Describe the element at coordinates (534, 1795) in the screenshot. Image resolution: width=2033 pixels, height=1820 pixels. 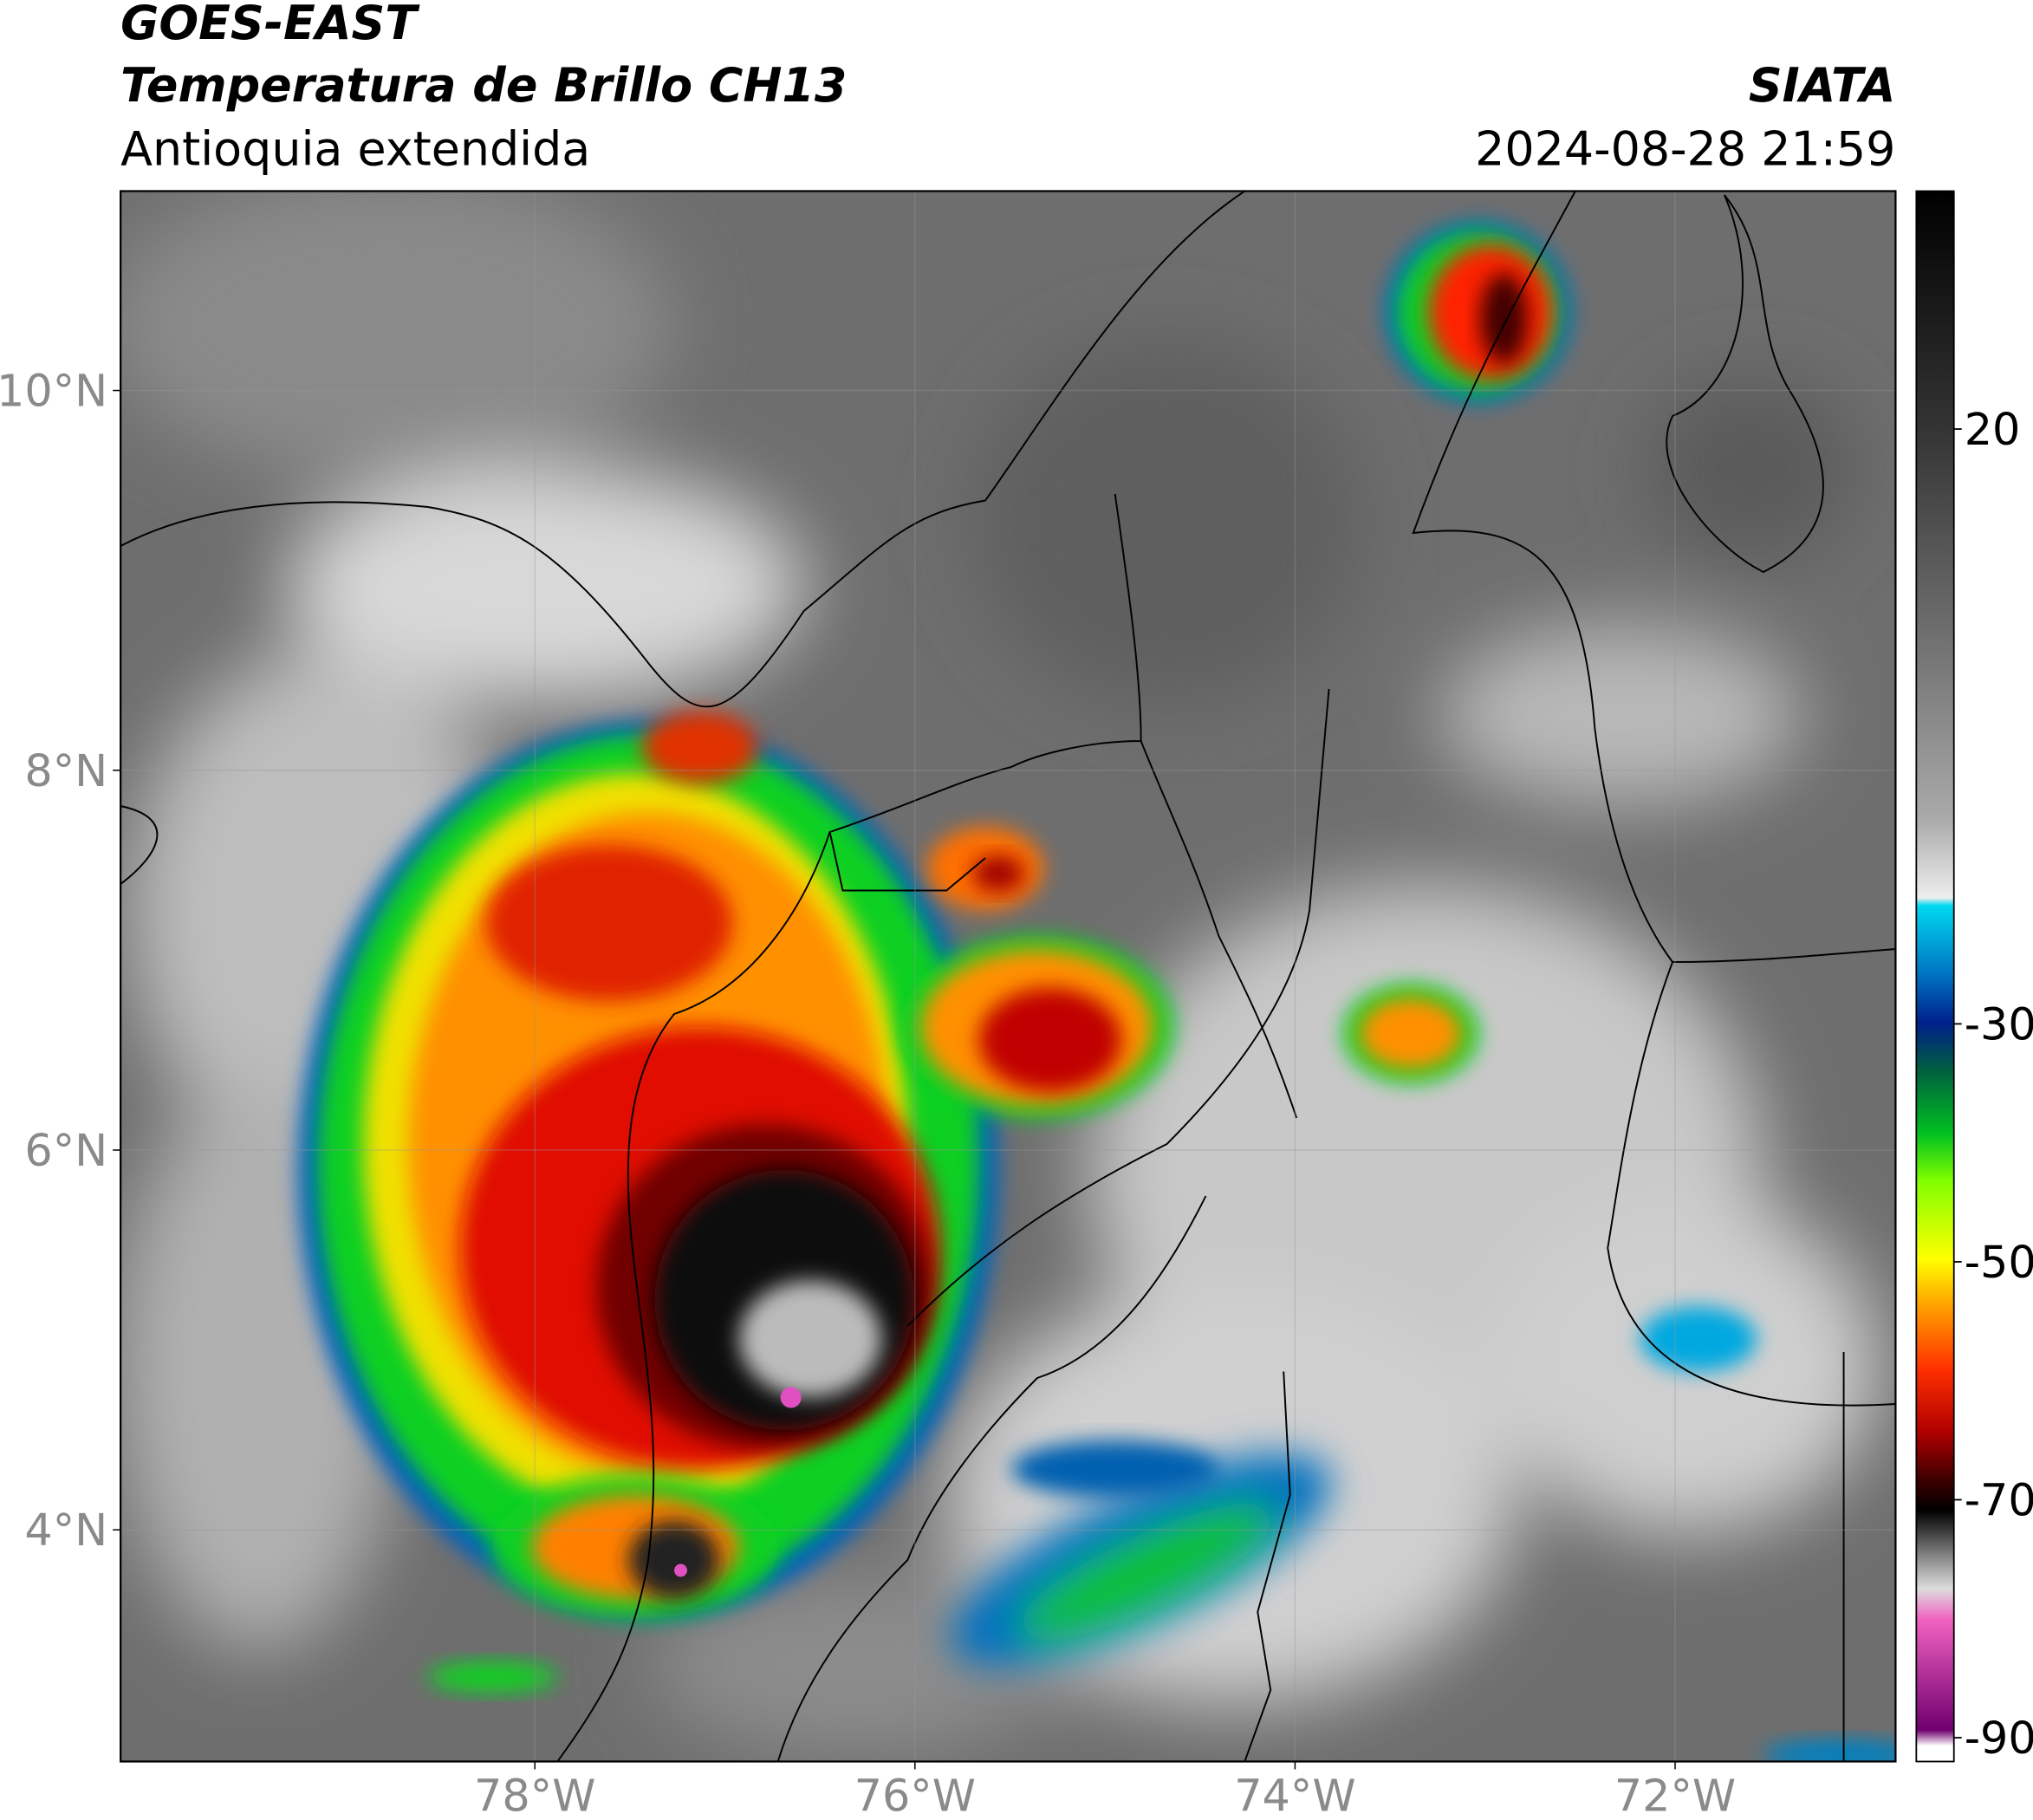
I see `lon-tick-label: 78°W` at that location.